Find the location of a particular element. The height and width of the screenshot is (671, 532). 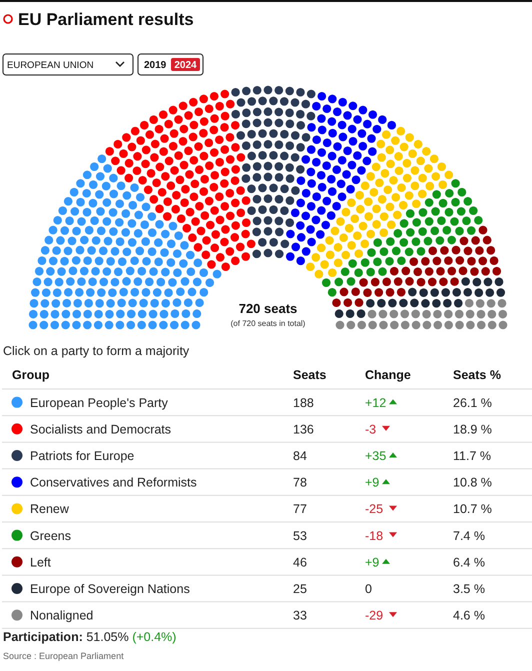

data-label: 46 is located at coordinates (300, 562).